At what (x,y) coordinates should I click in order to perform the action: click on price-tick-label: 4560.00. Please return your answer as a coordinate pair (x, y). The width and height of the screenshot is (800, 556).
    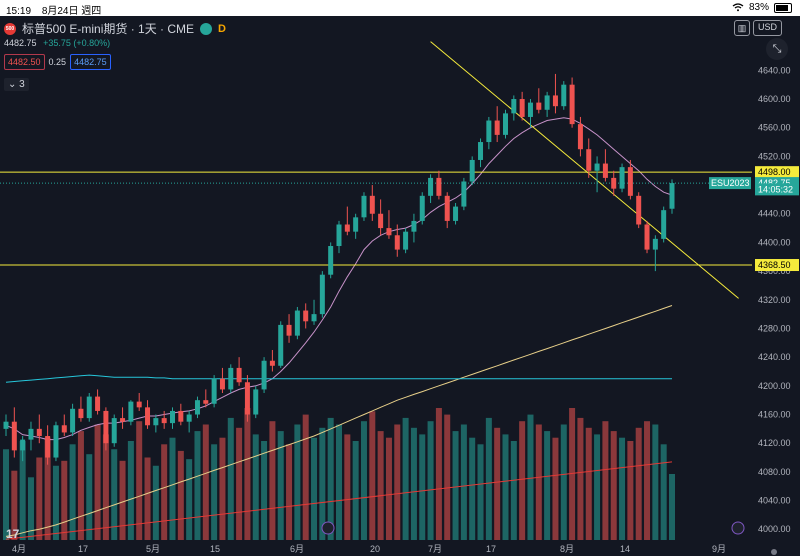
    Looking at the image, I should click on (774, 128).